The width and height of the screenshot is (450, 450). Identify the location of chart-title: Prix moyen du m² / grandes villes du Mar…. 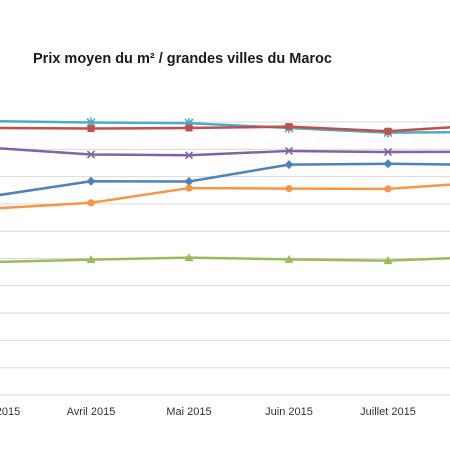
(182, 59).